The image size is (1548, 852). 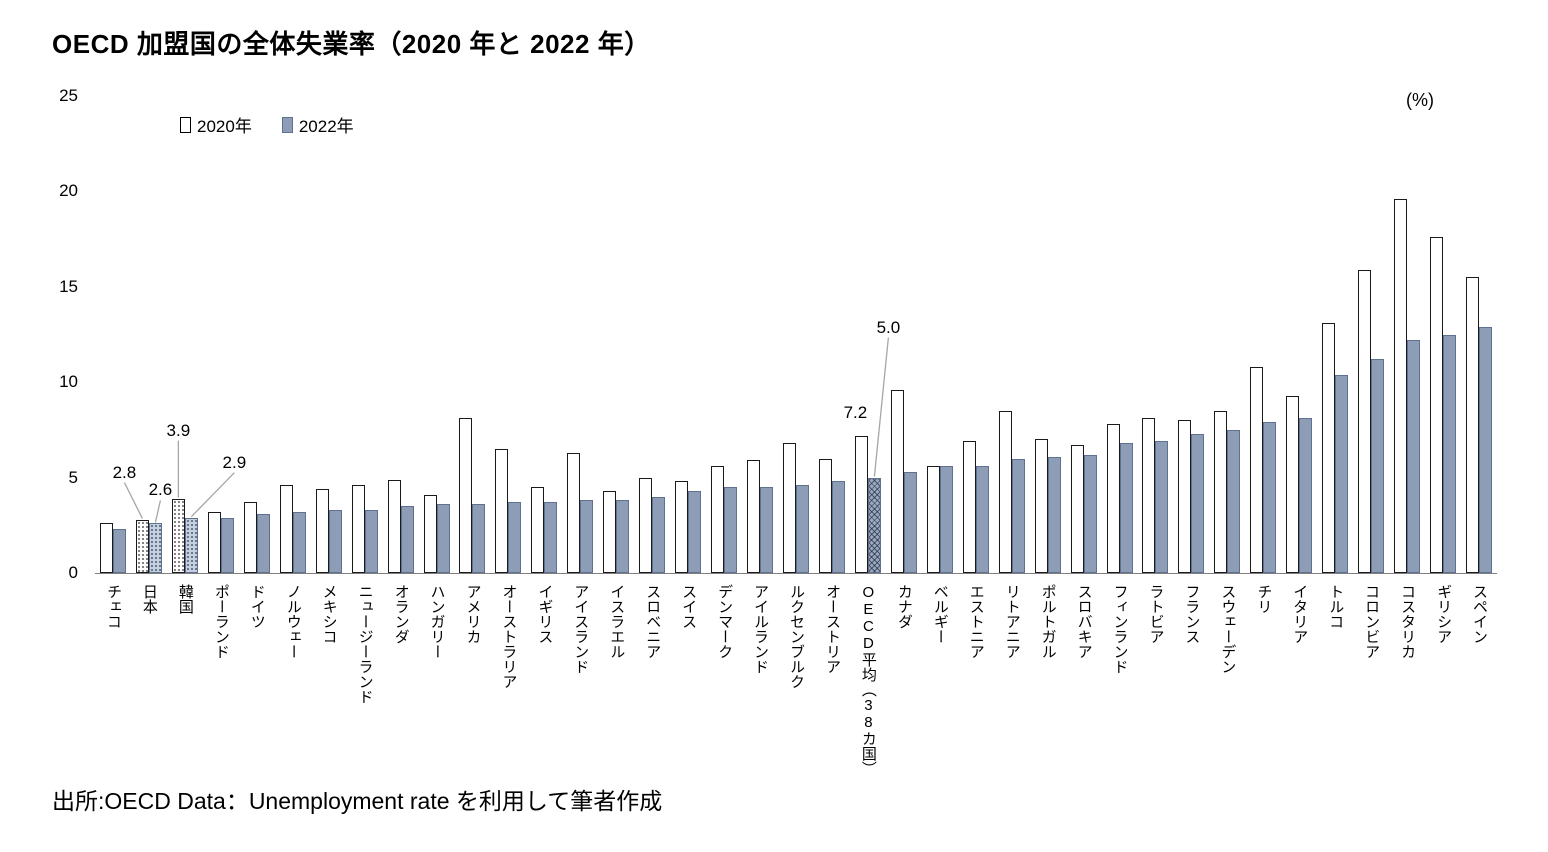 What do you see at coordinates (185, 124) in the screenshot?
I see `legend-swatch-2020` at bounding box center [185, 124].